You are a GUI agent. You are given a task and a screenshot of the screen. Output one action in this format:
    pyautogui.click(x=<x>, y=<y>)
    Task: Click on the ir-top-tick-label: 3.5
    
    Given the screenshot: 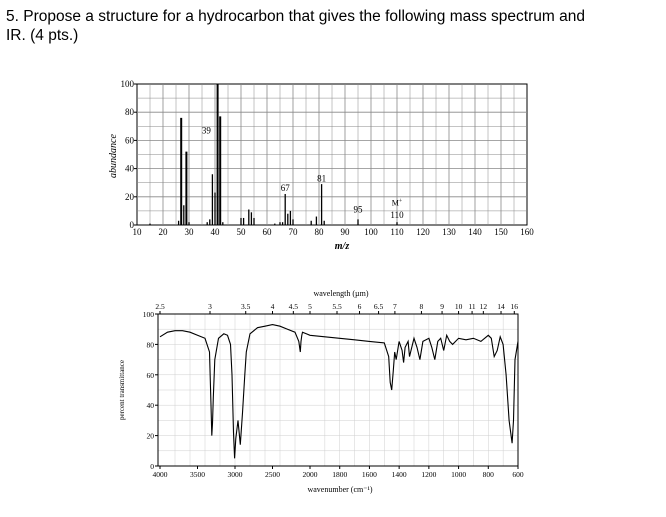 What is the action you would take?
    pyautogui.click(x=246, y=306)
    